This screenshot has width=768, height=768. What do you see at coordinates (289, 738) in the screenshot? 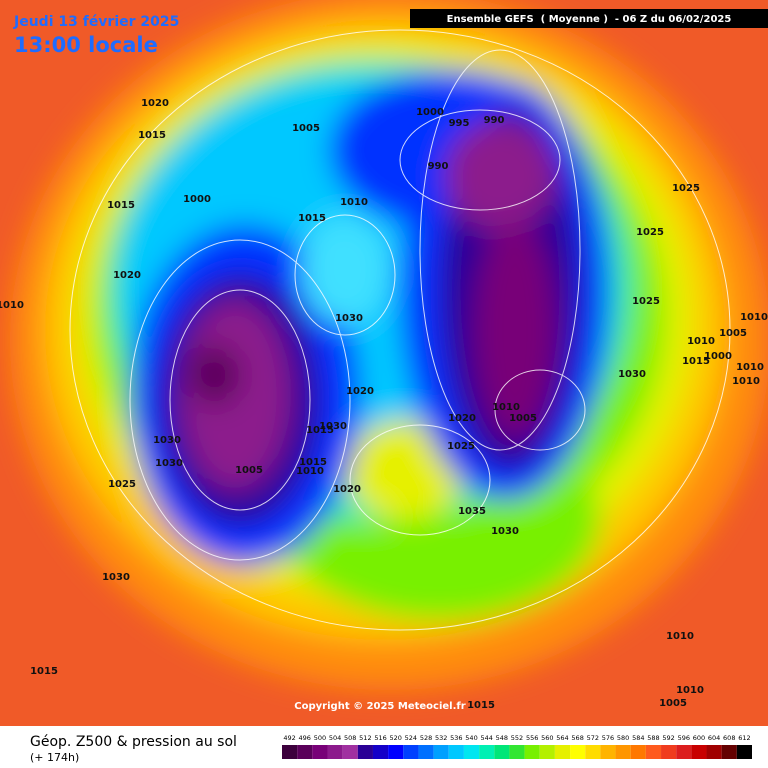
I see `scale-label: 492` at bounding box center [289, 738].